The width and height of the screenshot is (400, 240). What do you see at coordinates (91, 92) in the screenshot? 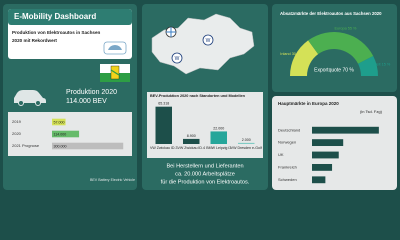
I see `production-label: Produktion 2020` at bounding box center [91, 92].